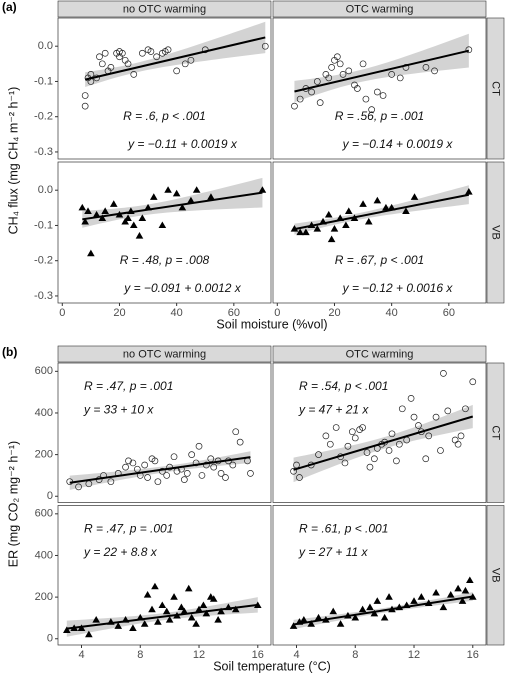  I want to click on annotation-equation: y = −0.12 + 0.0016 x, so click(398, 288).